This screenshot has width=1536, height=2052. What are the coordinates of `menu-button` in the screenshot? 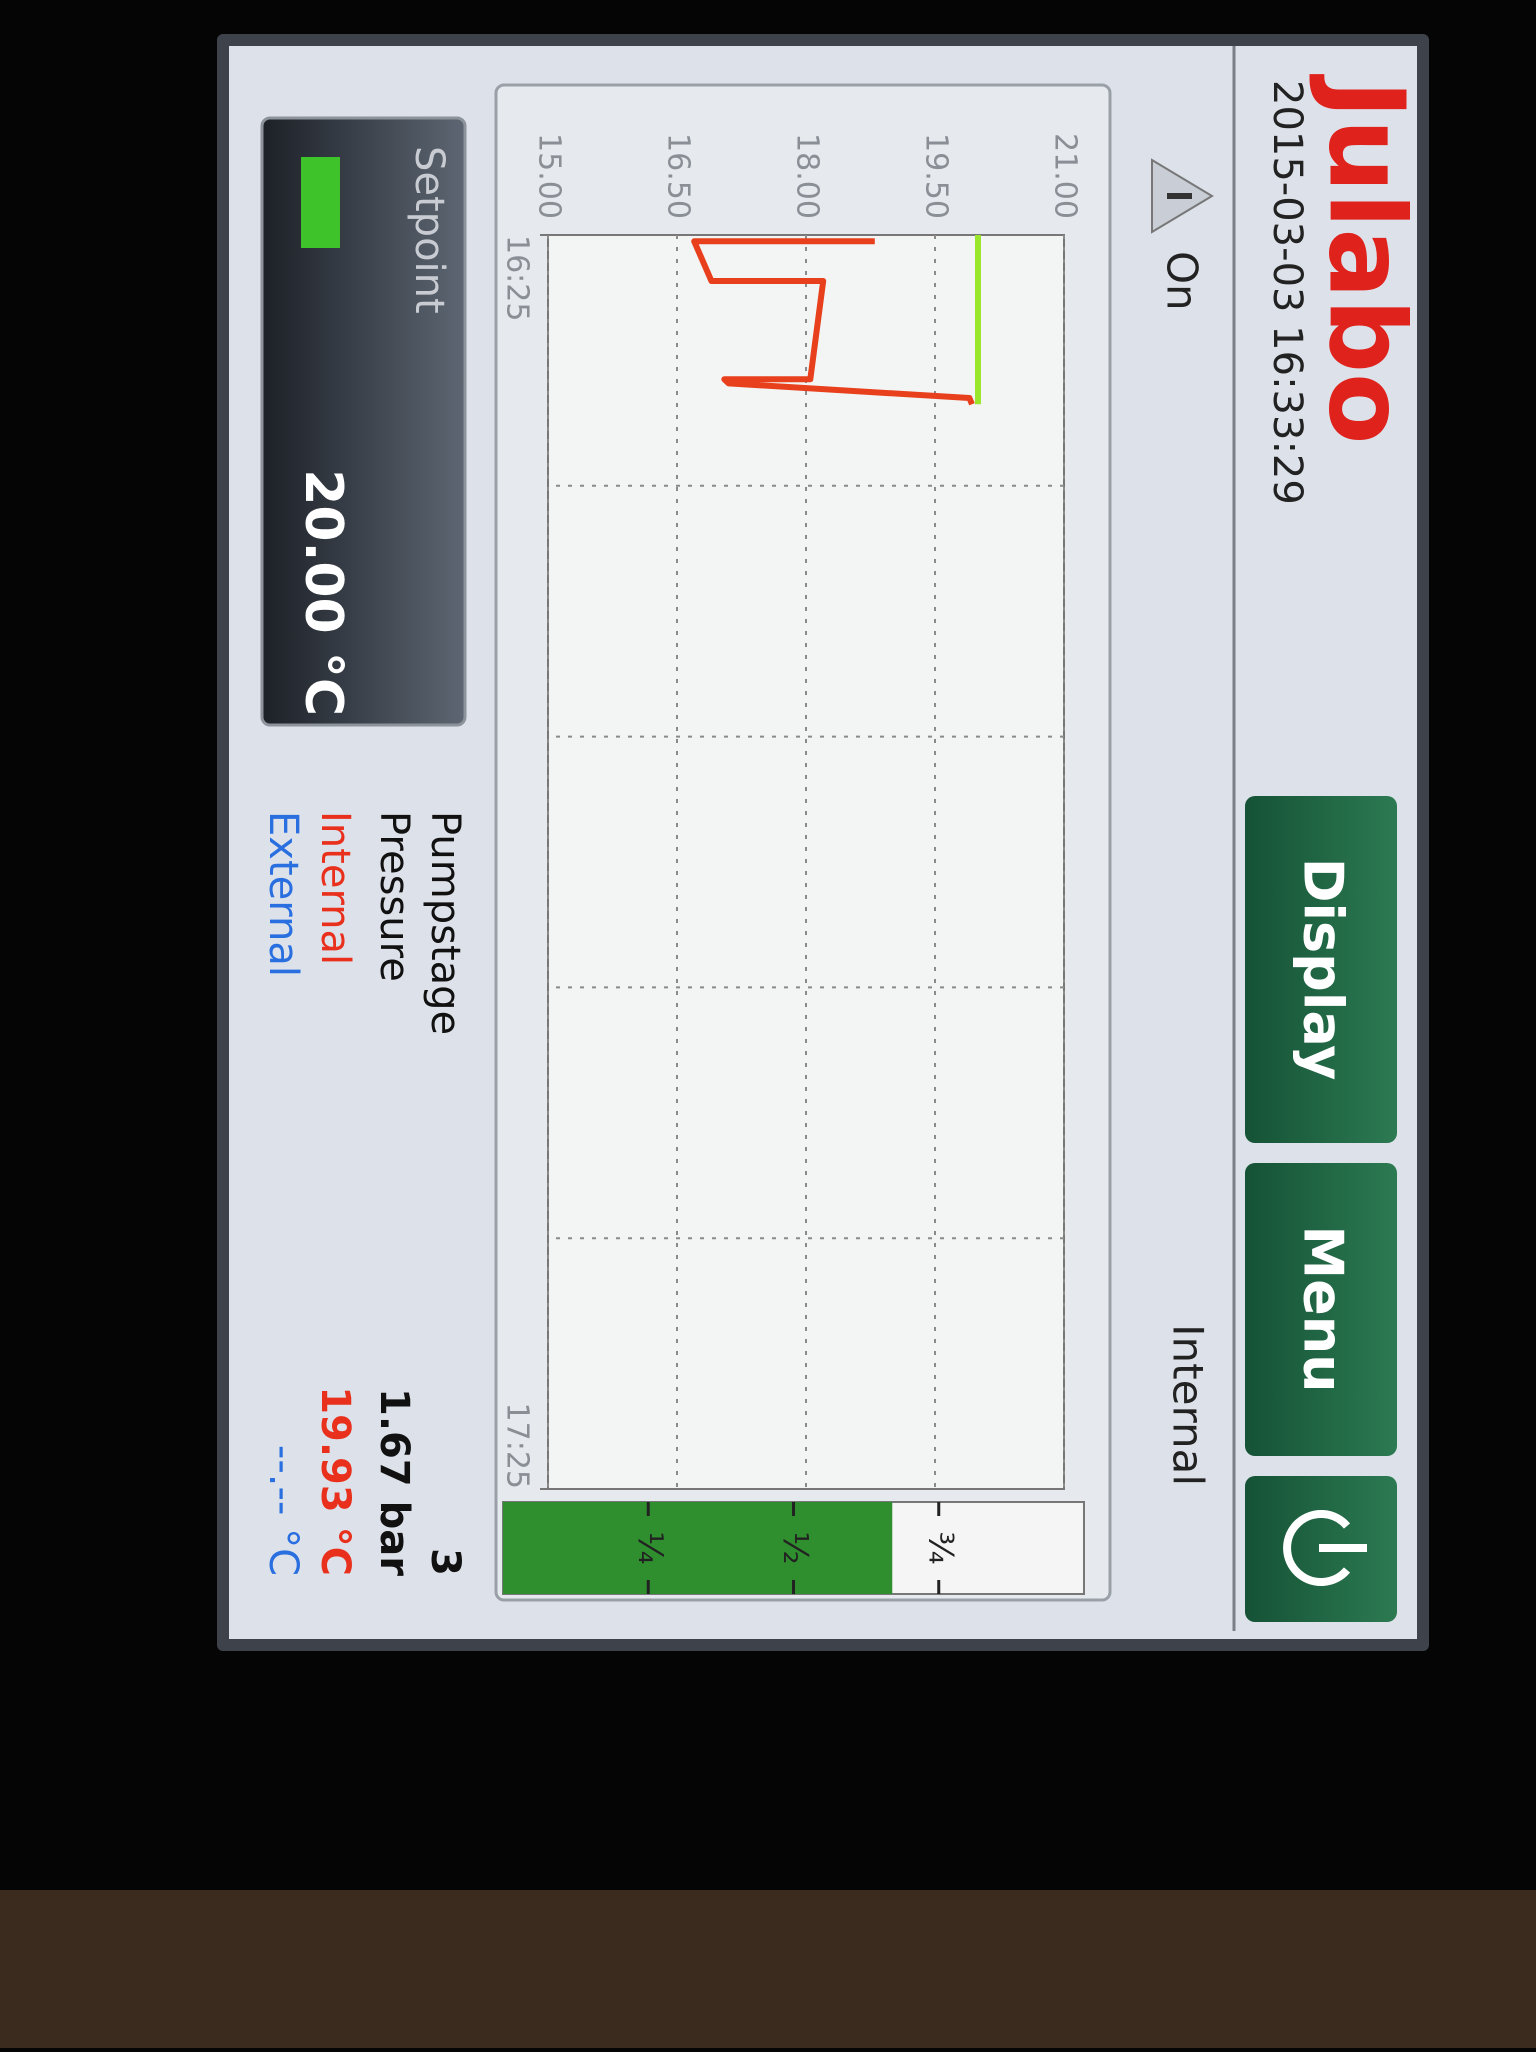 It's located at (1321, 1309).